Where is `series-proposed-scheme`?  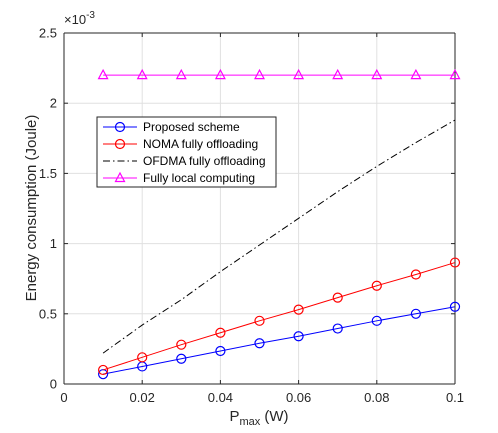
series-proposed-scheme is located at coordinates (279, 340).